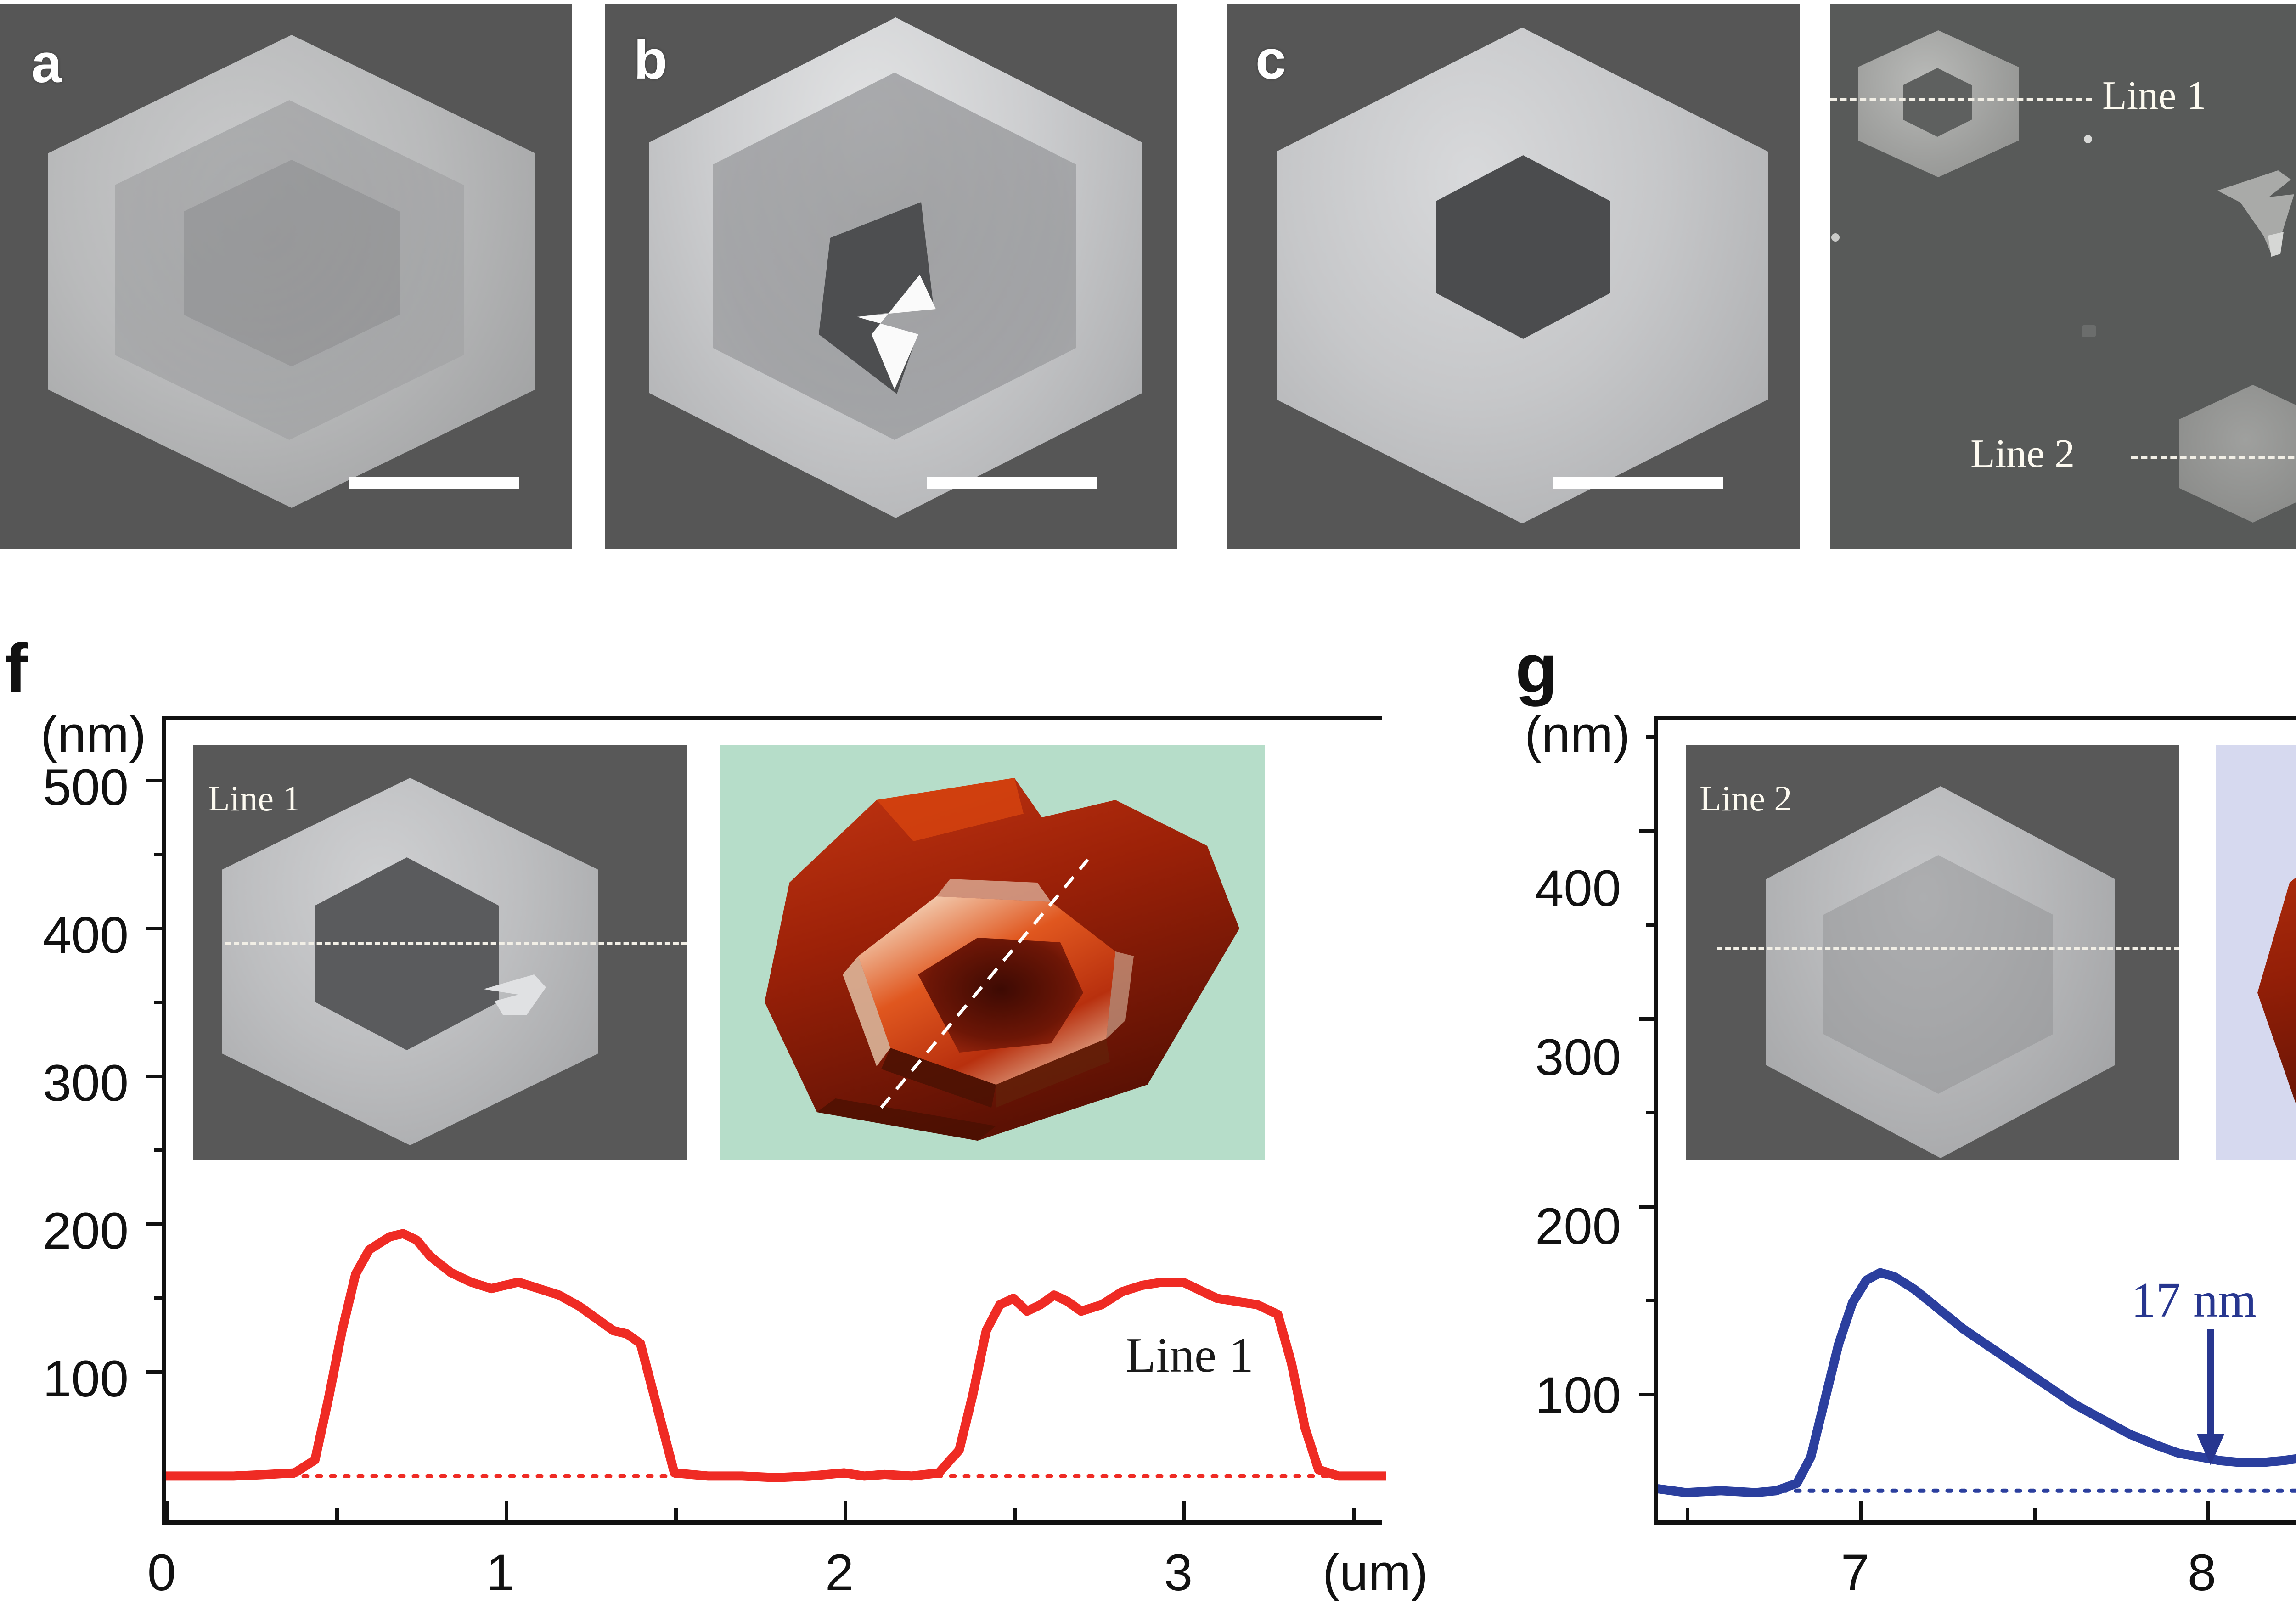 The image size is (2296, 1621). I want to click on panel-b-sem-image: b, so click(891, 276).